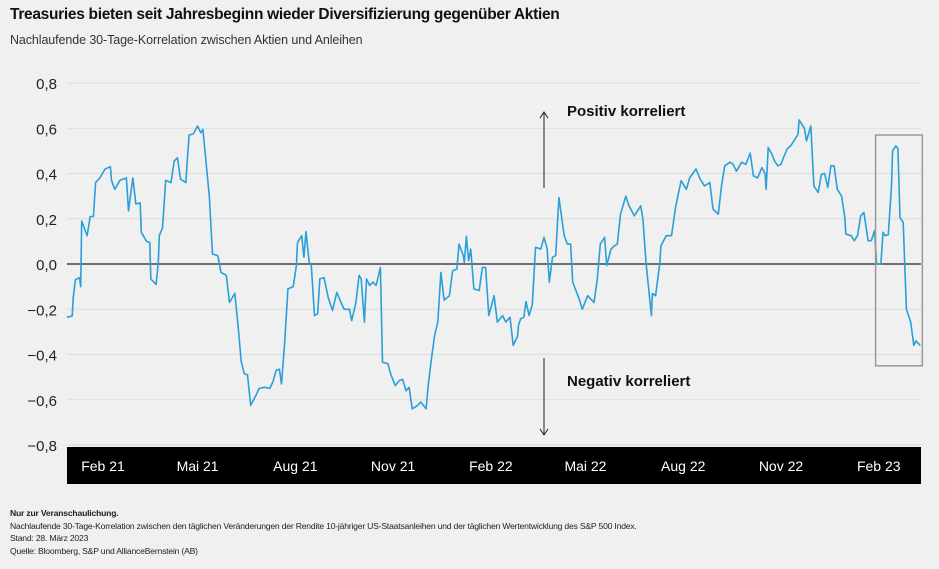 Image resolution: width=939 pixels, height=569 pixels. Describe the element at coordinates (683, 466) in the screenshot. I see `x-tick-label: Aug 22` at that location.